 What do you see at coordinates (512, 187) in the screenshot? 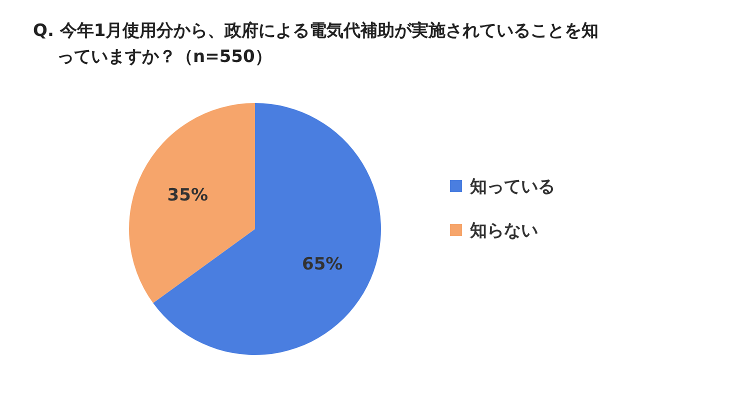
I see `legend-label: 知っている` at bounding box center [512, 187].